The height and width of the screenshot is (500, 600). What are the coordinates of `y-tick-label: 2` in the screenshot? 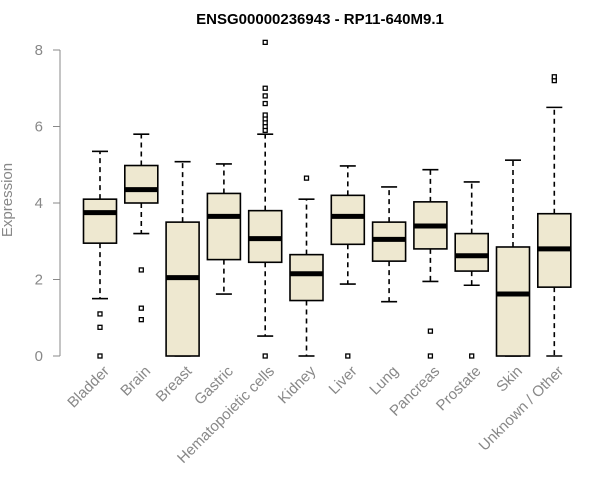 It's located at (39, 280).